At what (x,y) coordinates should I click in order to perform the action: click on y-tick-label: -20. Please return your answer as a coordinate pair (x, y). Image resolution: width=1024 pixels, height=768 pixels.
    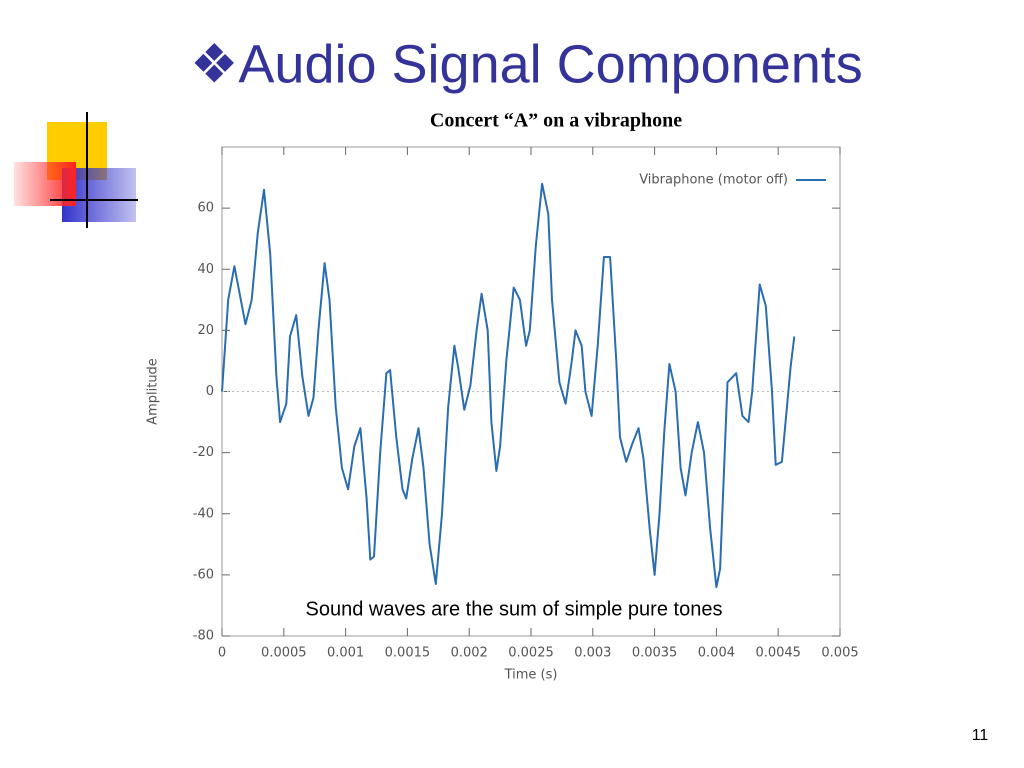
    Looking at the image, I should click on (203, 452).